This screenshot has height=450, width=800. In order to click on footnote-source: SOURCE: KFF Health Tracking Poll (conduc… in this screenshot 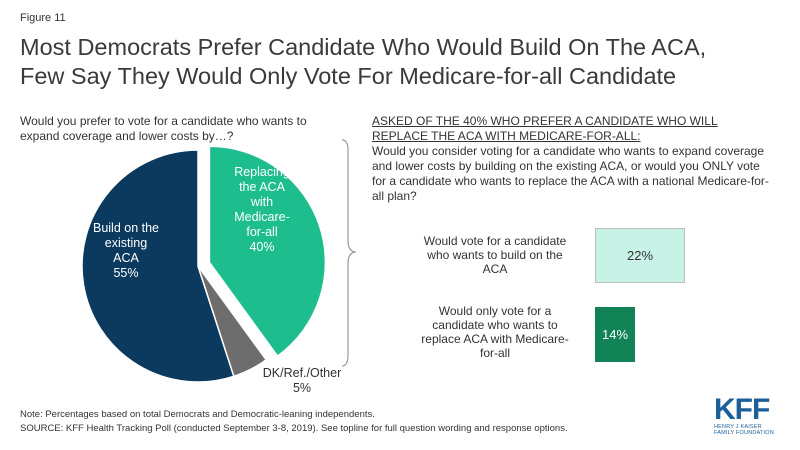, I will do `click(294, 428)`.